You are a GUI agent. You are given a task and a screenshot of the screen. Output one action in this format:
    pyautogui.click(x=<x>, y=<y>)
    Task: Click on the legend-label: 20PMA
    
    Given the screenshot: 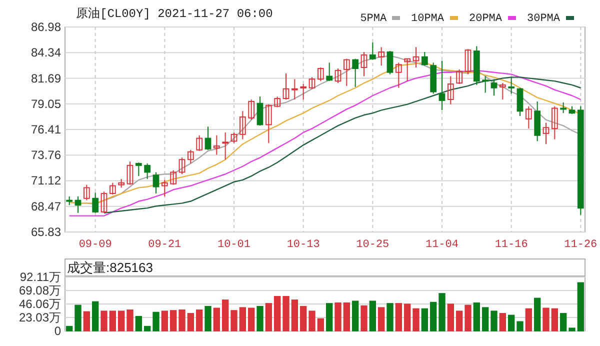 What is the action you would take?
    pyautogui.click(x=485, y=19)
    